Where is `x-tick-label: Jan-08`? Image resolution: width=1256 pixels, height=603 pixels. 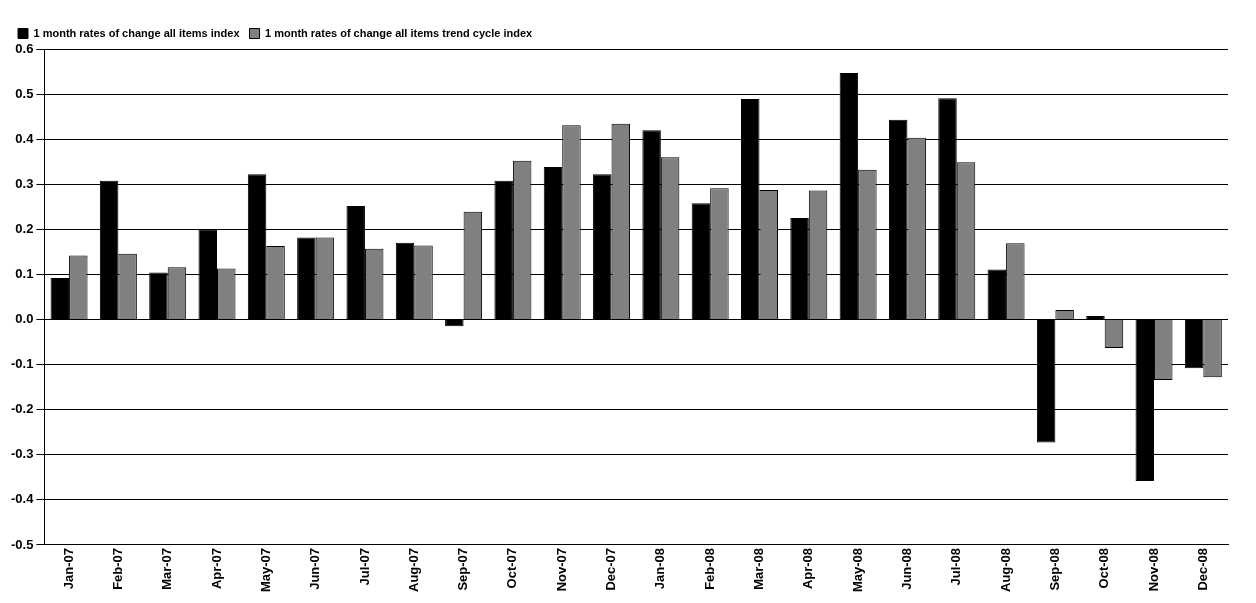
x-tick-label: Jan-08 is located at coordinates (660, 568).